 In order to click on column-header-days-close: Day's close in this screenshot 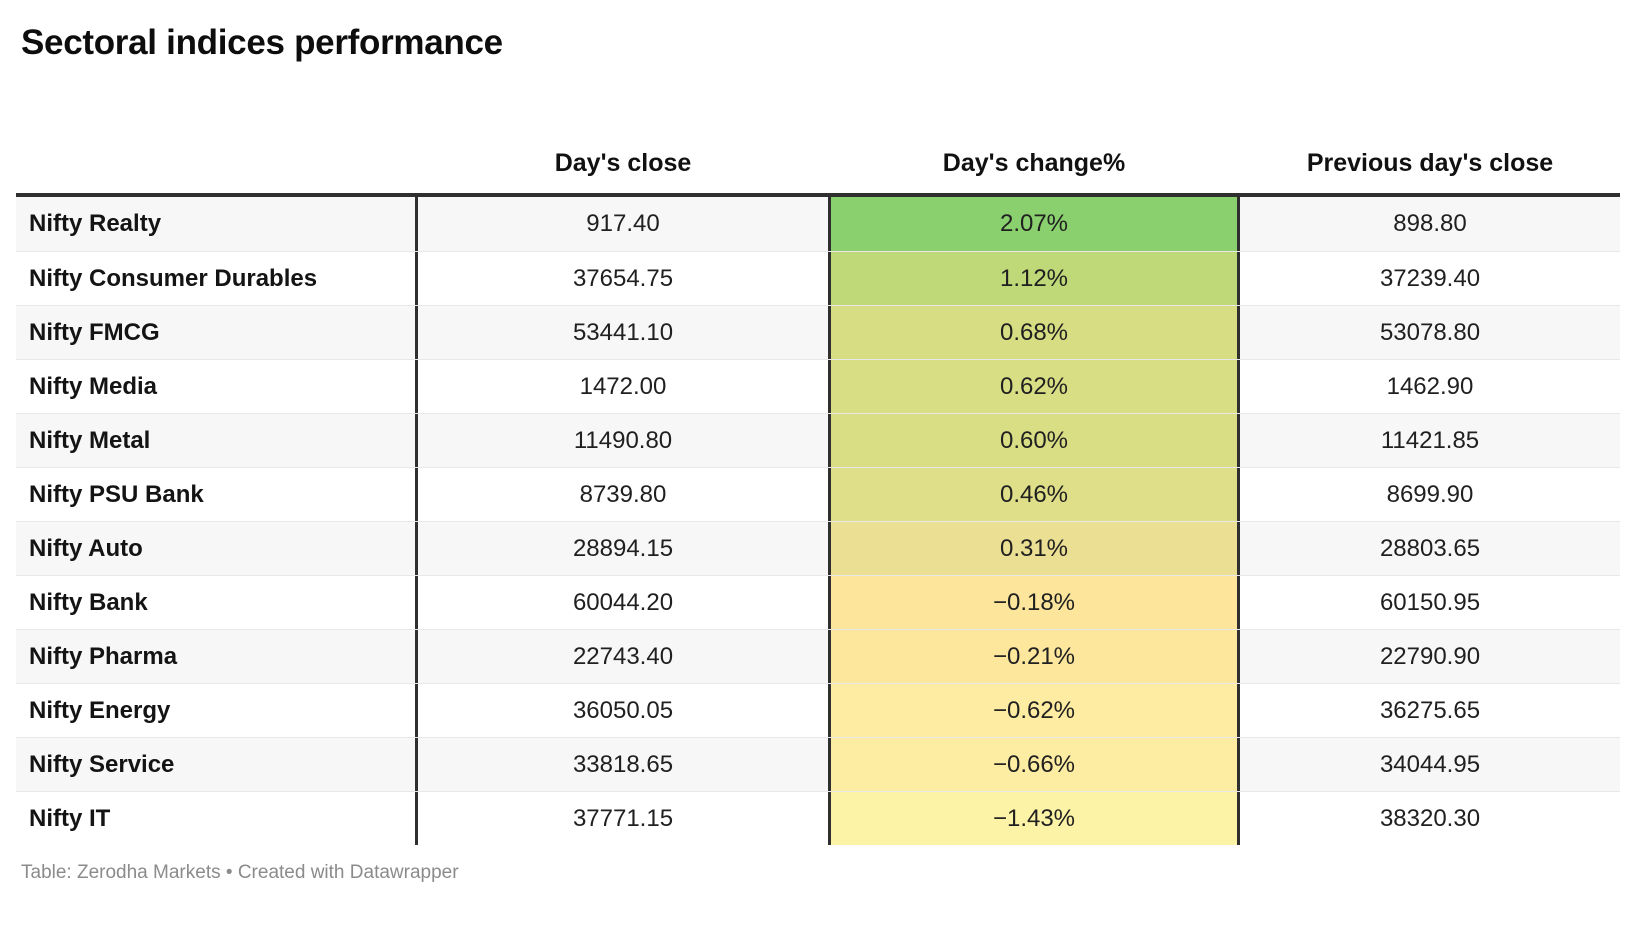, I will do `click(623, 163)`.